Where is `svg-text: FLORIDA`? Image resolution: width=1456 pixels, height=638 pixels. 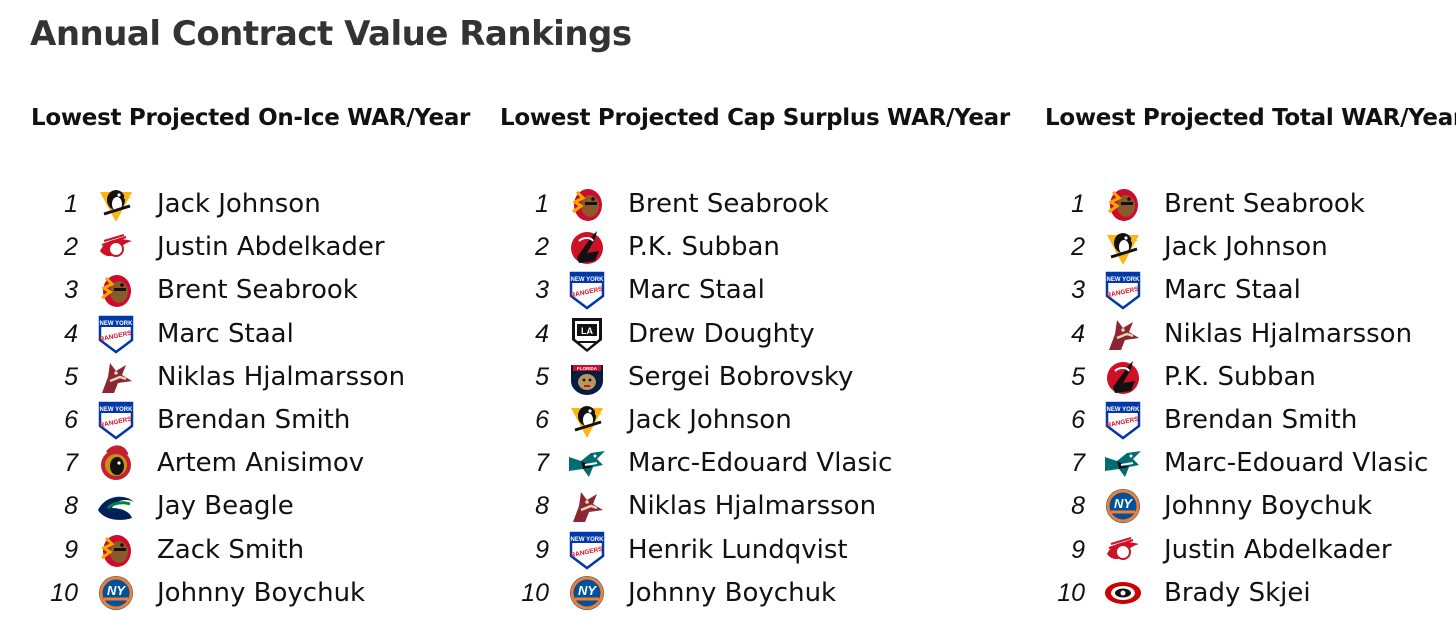
svg-text: FLORIDA is located at coordinates (587, 368).